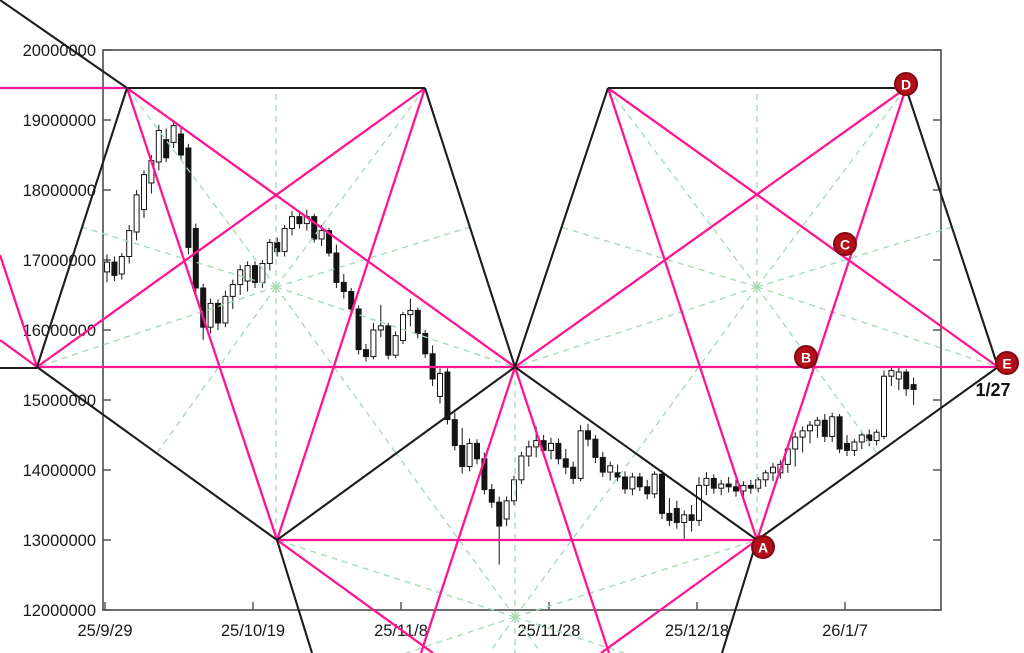 Image resolution: width=1024 pixels, height=653 pixels. I want to click on annotation-1-27: 1/27, so click(992, 390).